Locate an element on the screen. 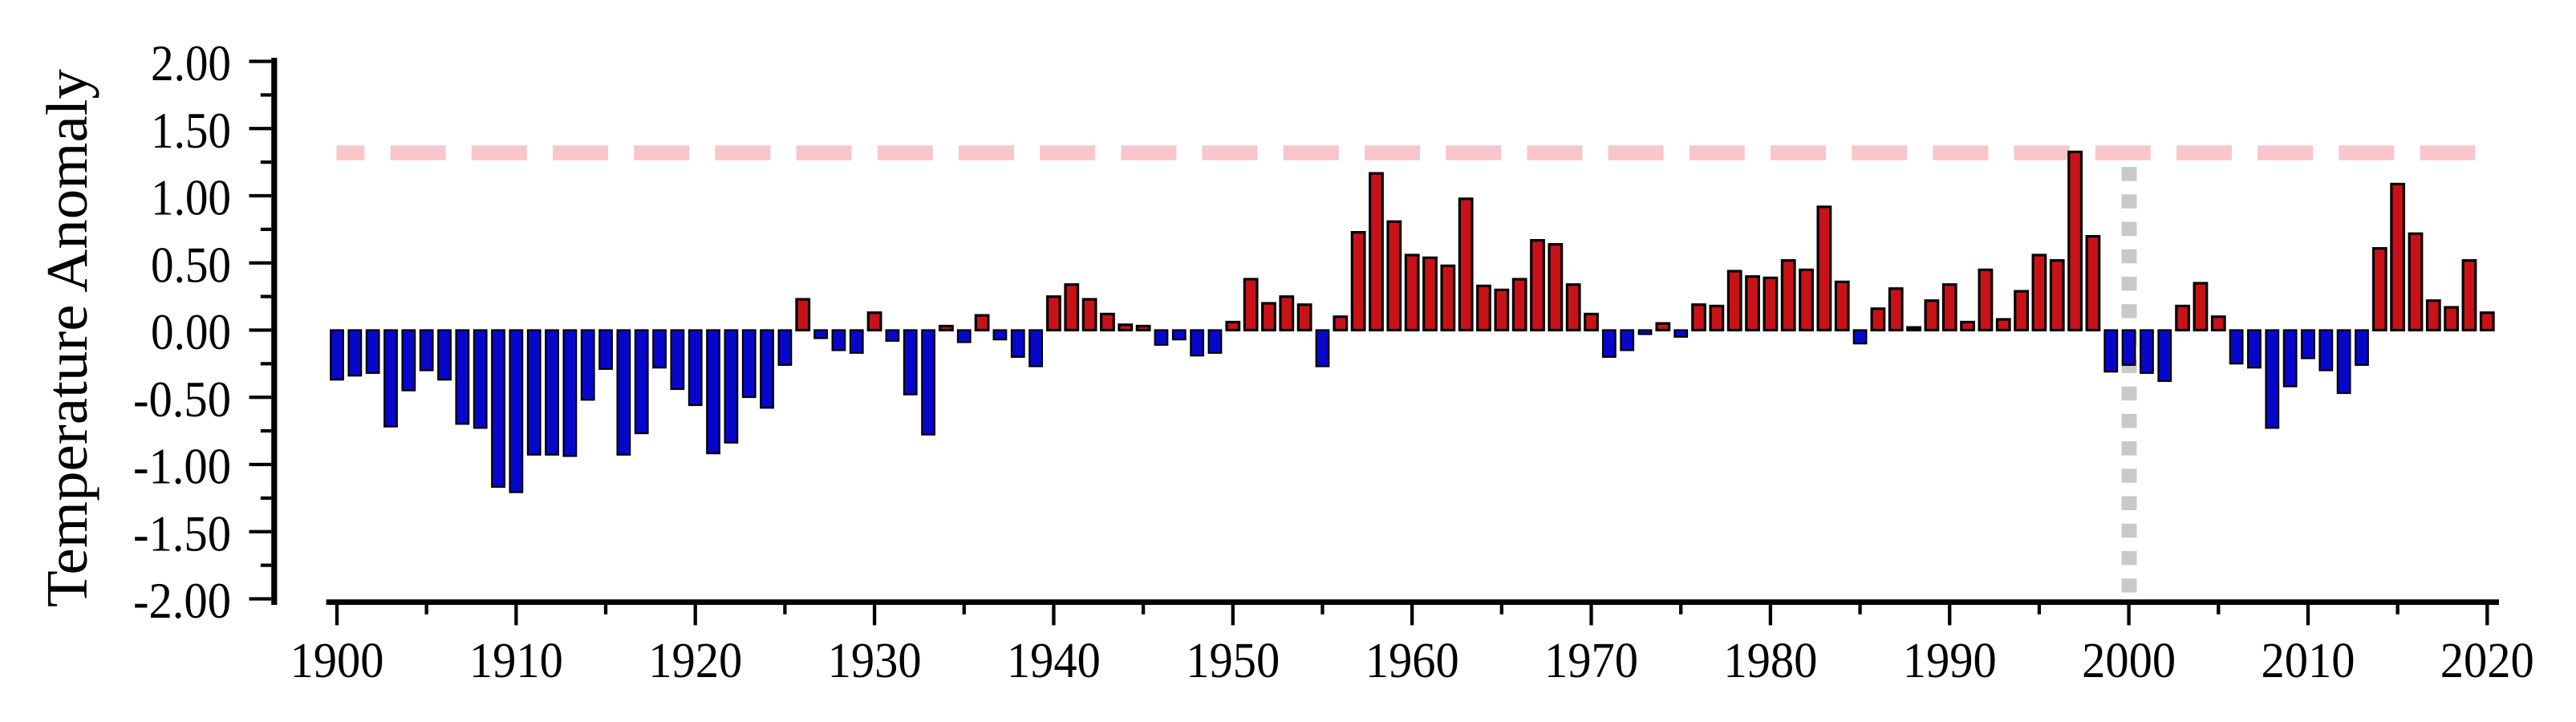 The image size is (2576, 722). svg-text: 1970 is located at coordinates (1591, 660).